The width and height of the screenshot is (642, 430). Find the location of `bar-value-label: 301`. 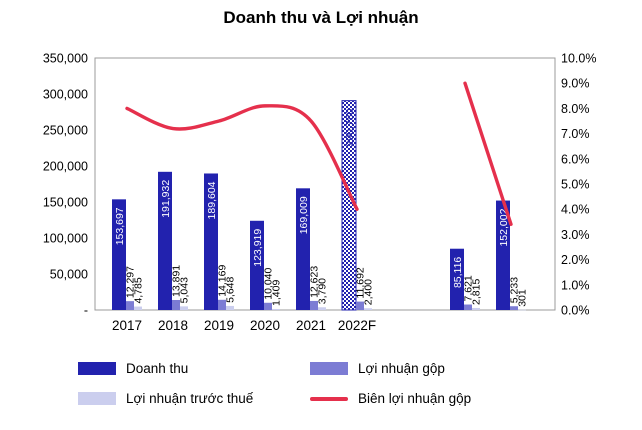

bar-value-label: 301 is located at coordinates (523, 298).